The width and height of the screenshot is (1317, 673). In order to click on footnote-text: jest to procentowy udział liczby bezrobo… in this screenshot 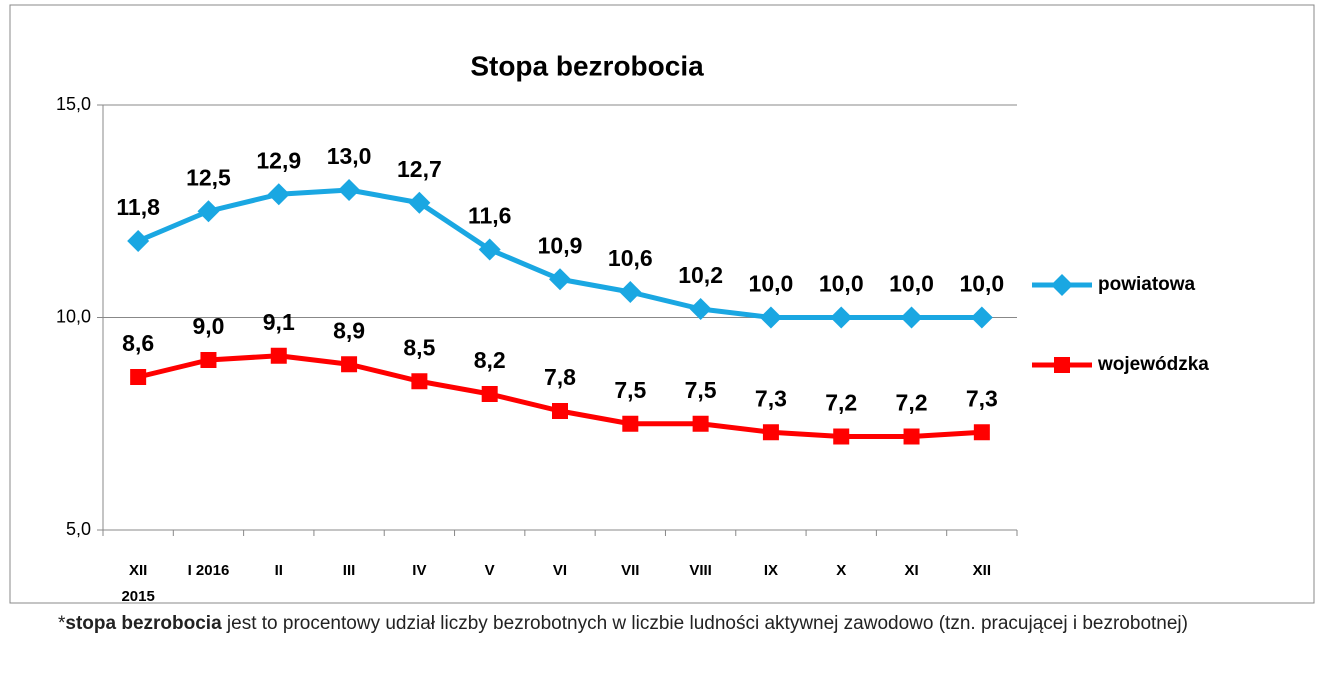, I will do `click(704, 623)`.